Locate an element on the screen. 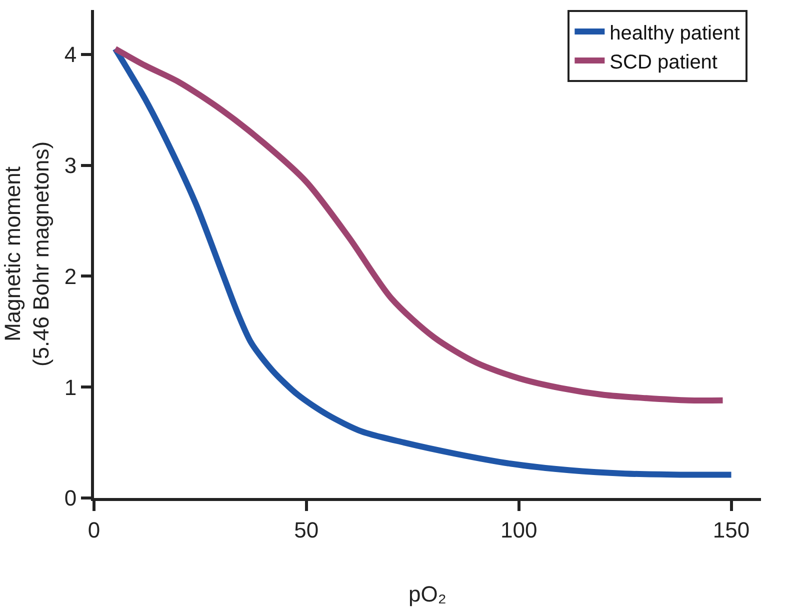 The image size is (791, 613). x-tick-label: 50 is located at coordinates (306, 529).